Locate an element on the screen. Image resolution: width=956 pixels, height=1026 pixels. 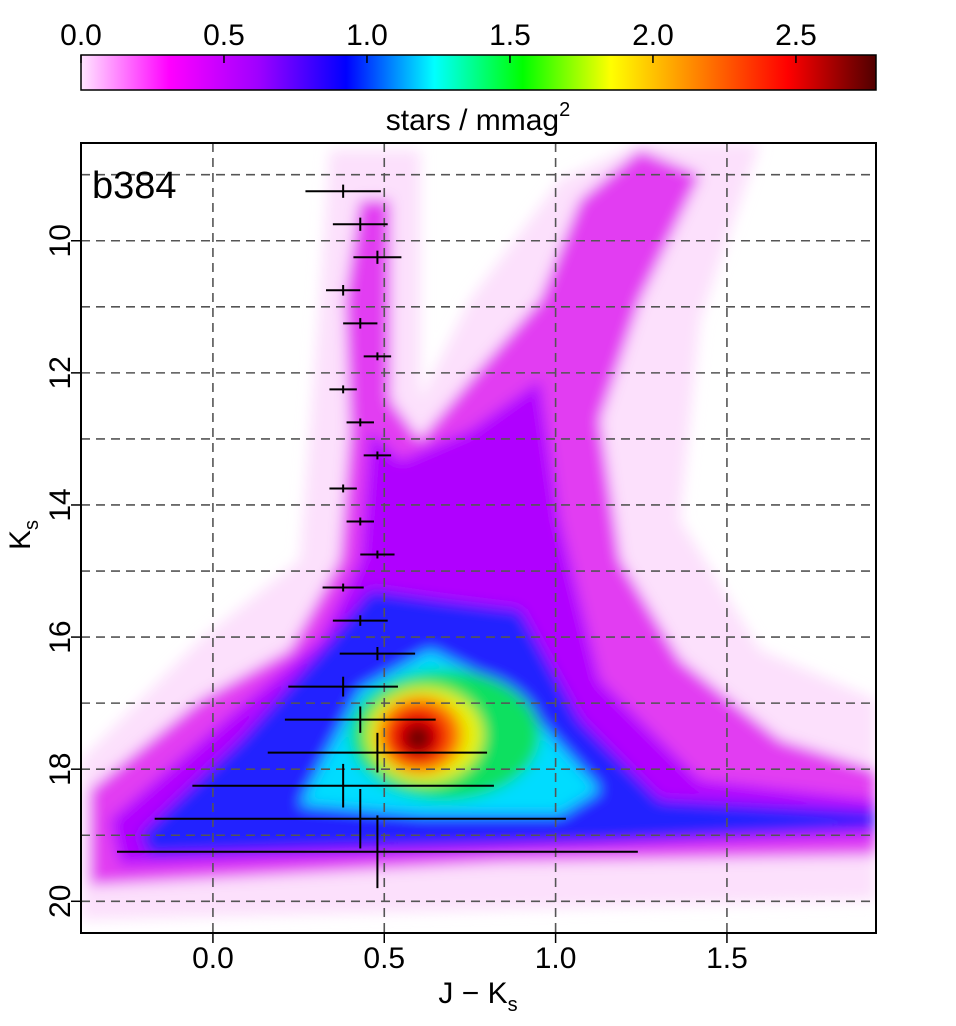
colorbar-tick-label: 2.0 is located at coordinates (653, 35).